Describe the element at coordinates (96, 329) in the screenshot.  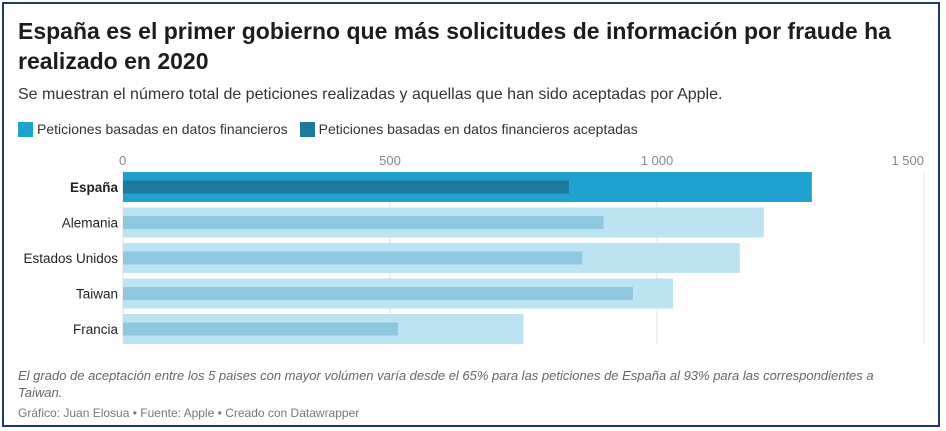
I see `category-label: Francia` at that location.